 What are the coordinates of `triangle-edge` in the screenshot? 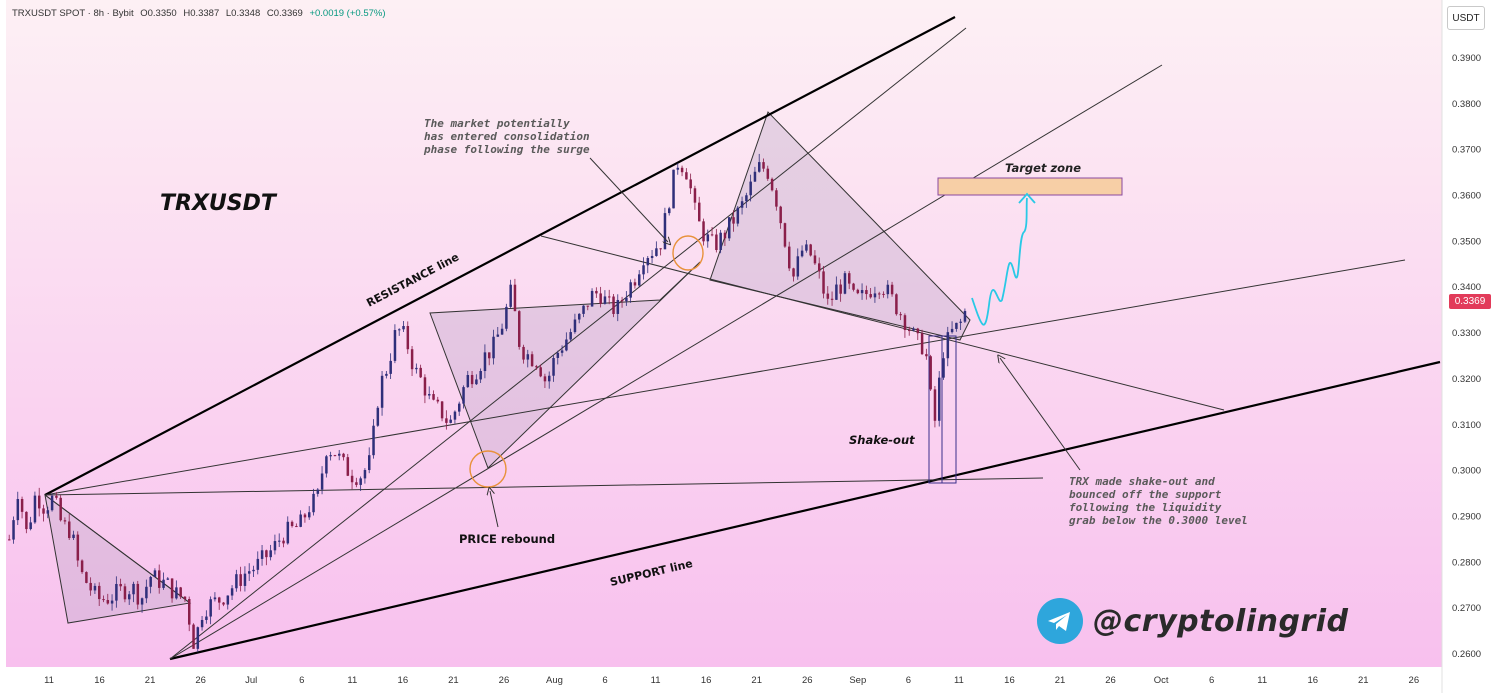 It's located at (117, 549).